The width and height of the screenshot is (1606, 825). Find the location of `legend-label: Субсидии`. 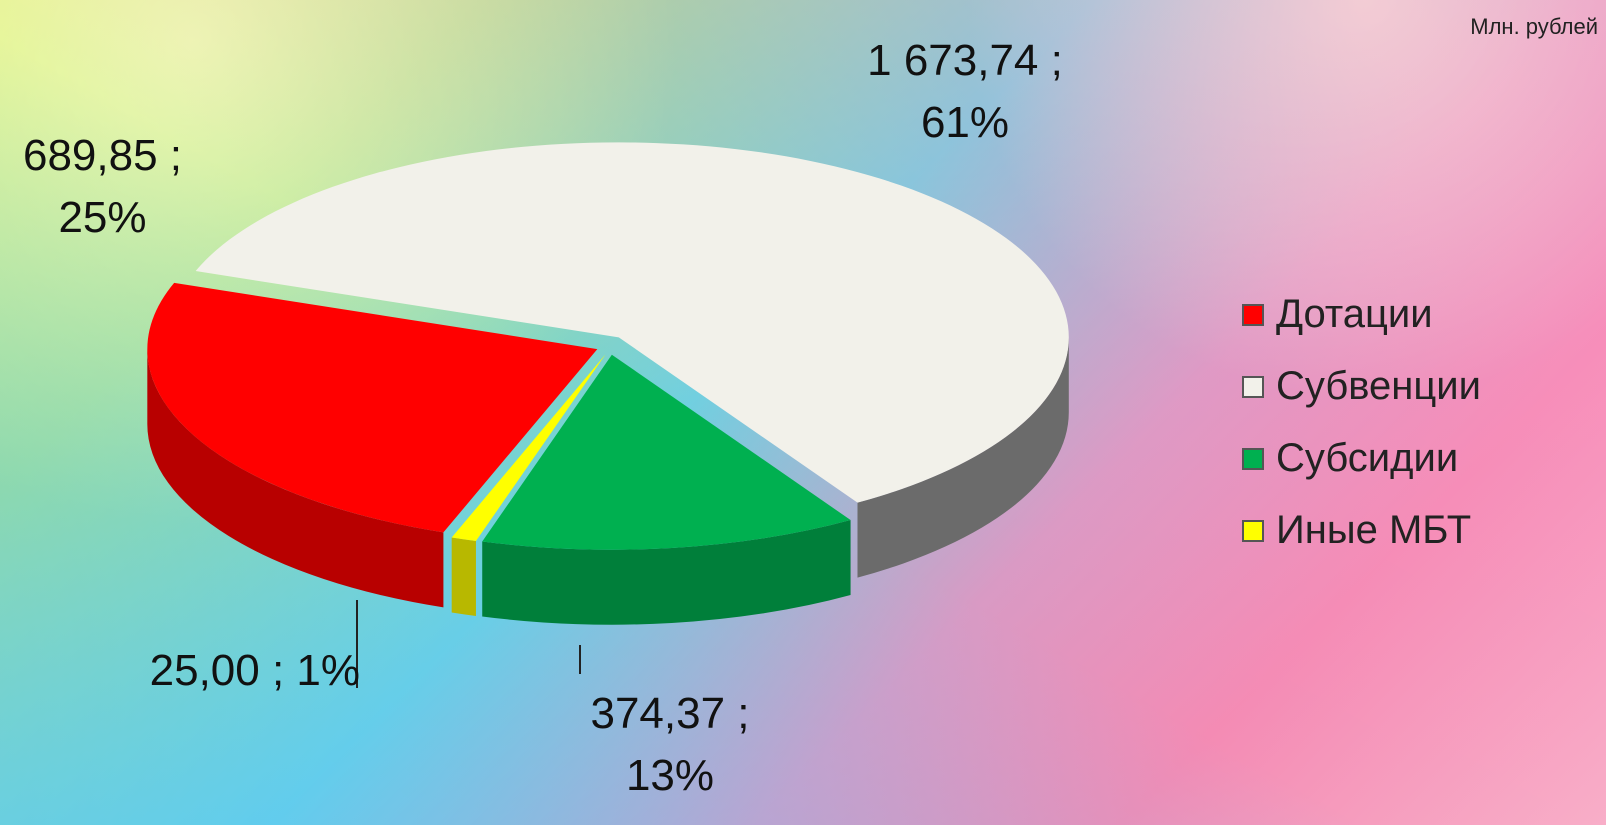

legend-label: Субсидии is located at coordinates (1367, 458).